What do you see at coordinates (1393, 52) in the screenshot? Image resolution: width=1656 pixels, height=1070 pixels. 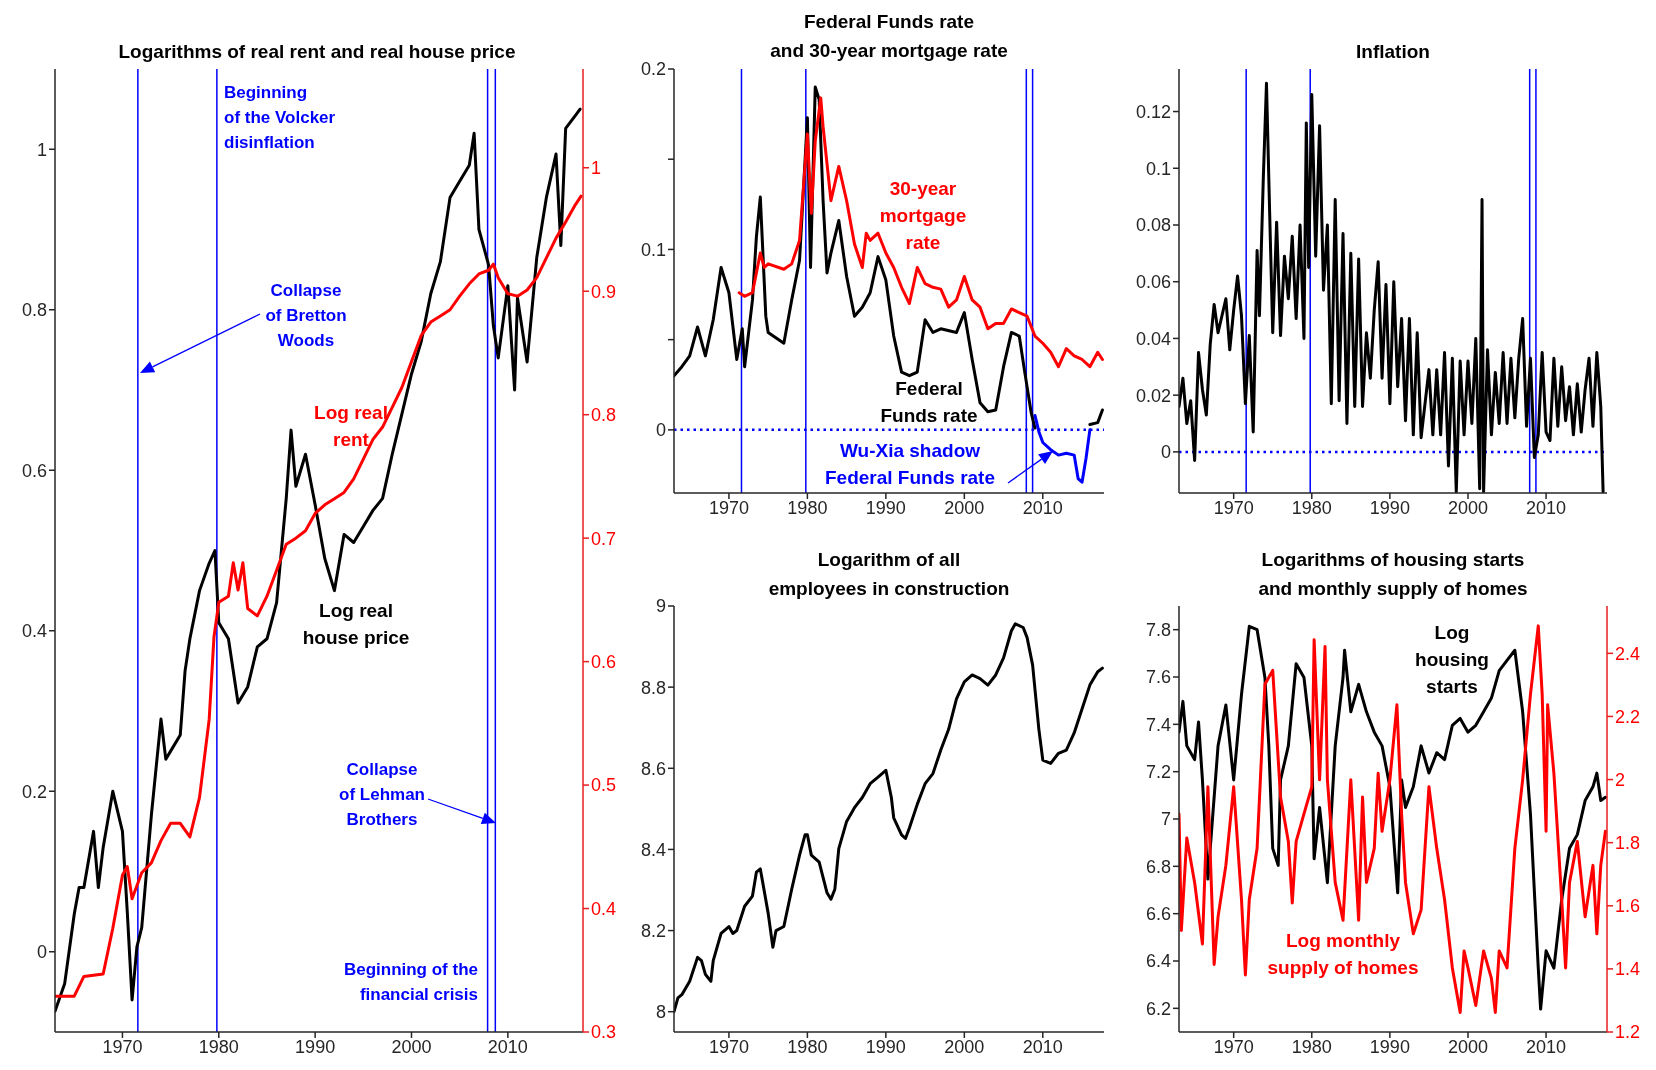 I see `chart-title: Inflation` at bounding box center [1393, 52].